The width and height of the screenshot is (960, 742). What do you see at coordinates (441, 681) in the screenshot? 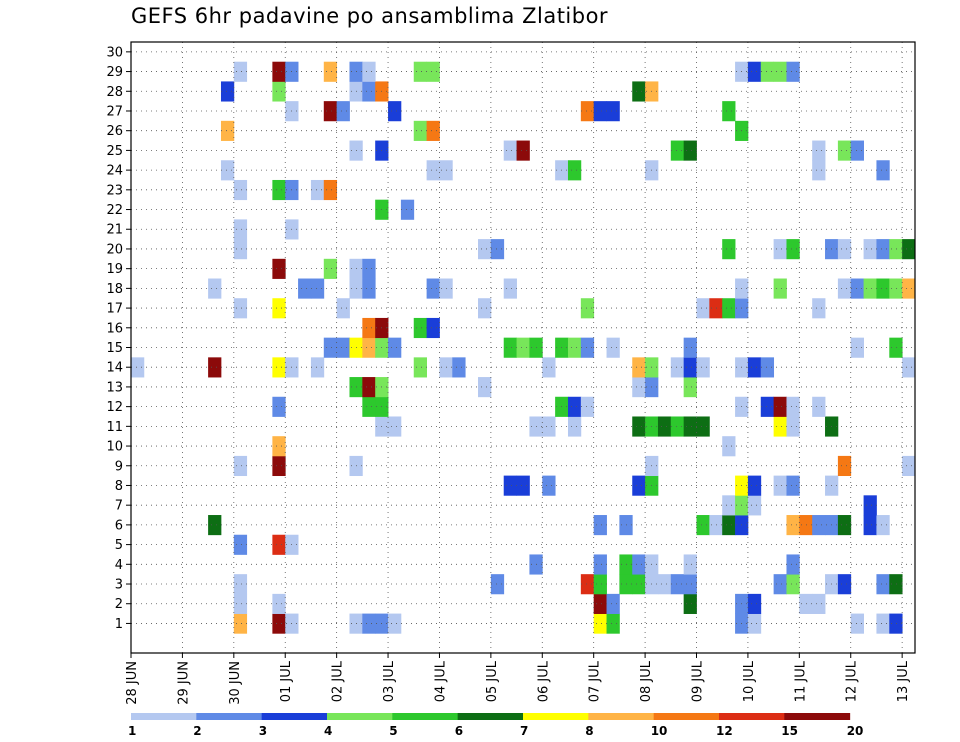
I see `x-tick-label: 04 JUL` at bounding box center [441, 681].